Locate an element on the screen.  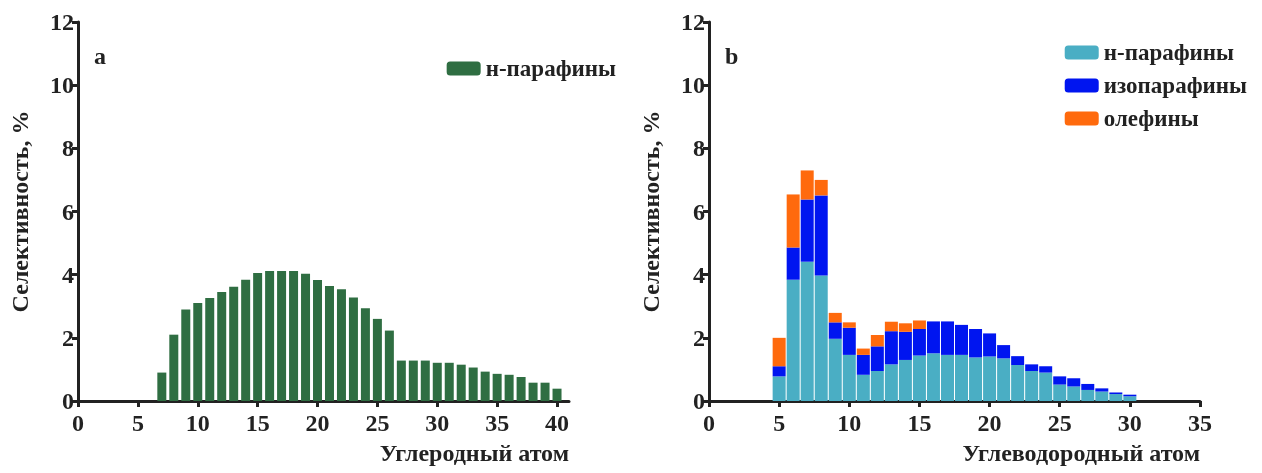
x-tick-label: 40 is located at coordinates (557, 423).